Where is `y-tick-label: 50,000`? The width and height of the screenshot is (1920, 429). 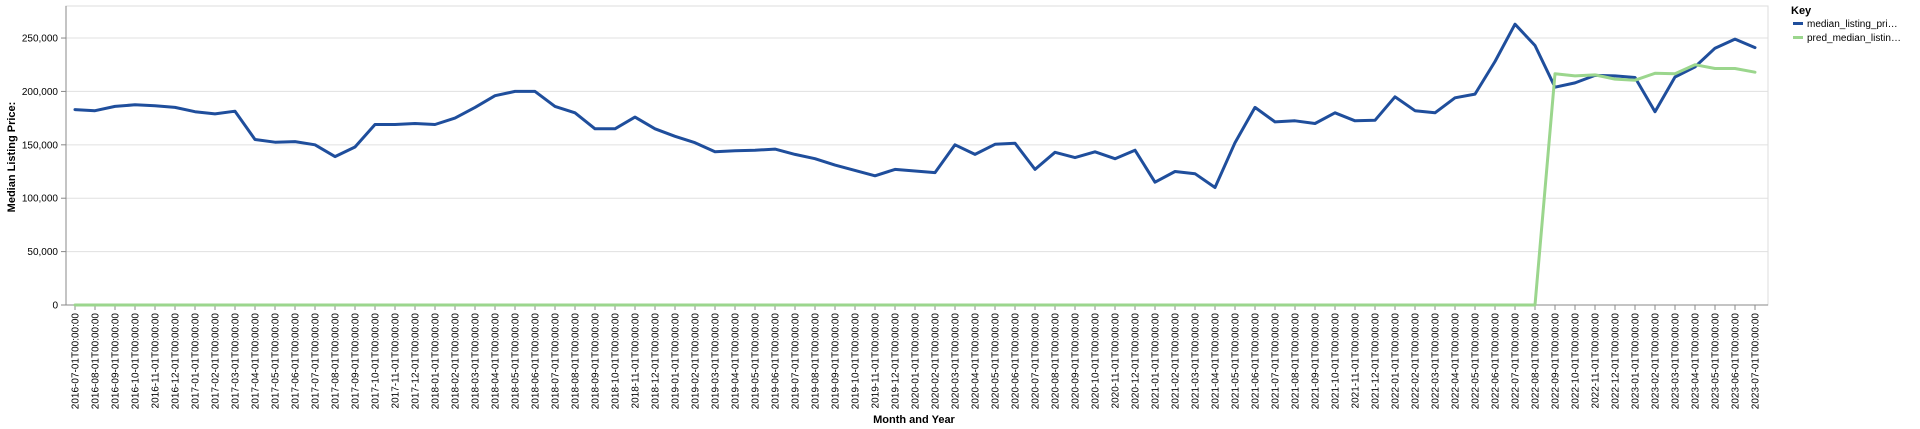 y-tick-label: 50,000 is located at coordinates (42, 252).